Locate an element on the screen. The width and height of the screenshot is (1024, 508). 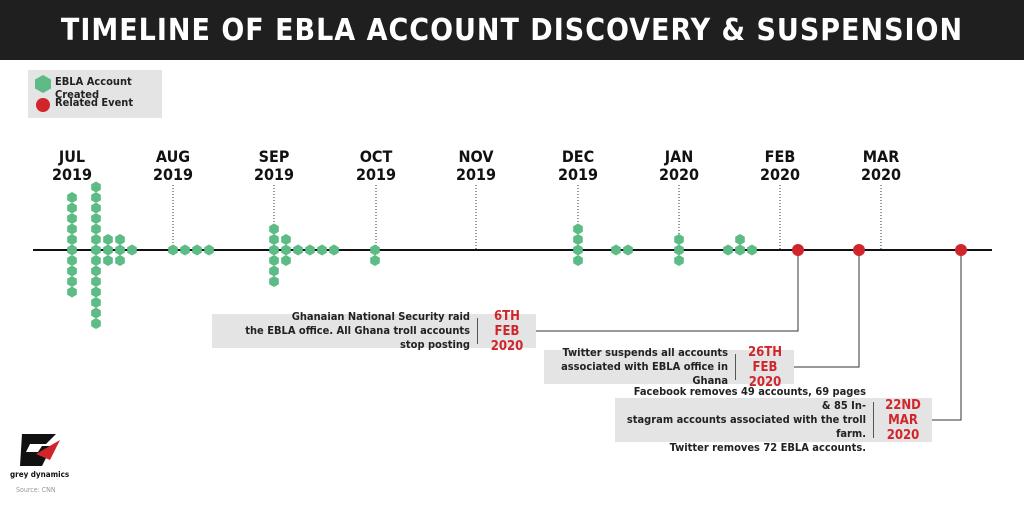
event-date: 22ND MAR 2020 is located at coordinates (903, 420).